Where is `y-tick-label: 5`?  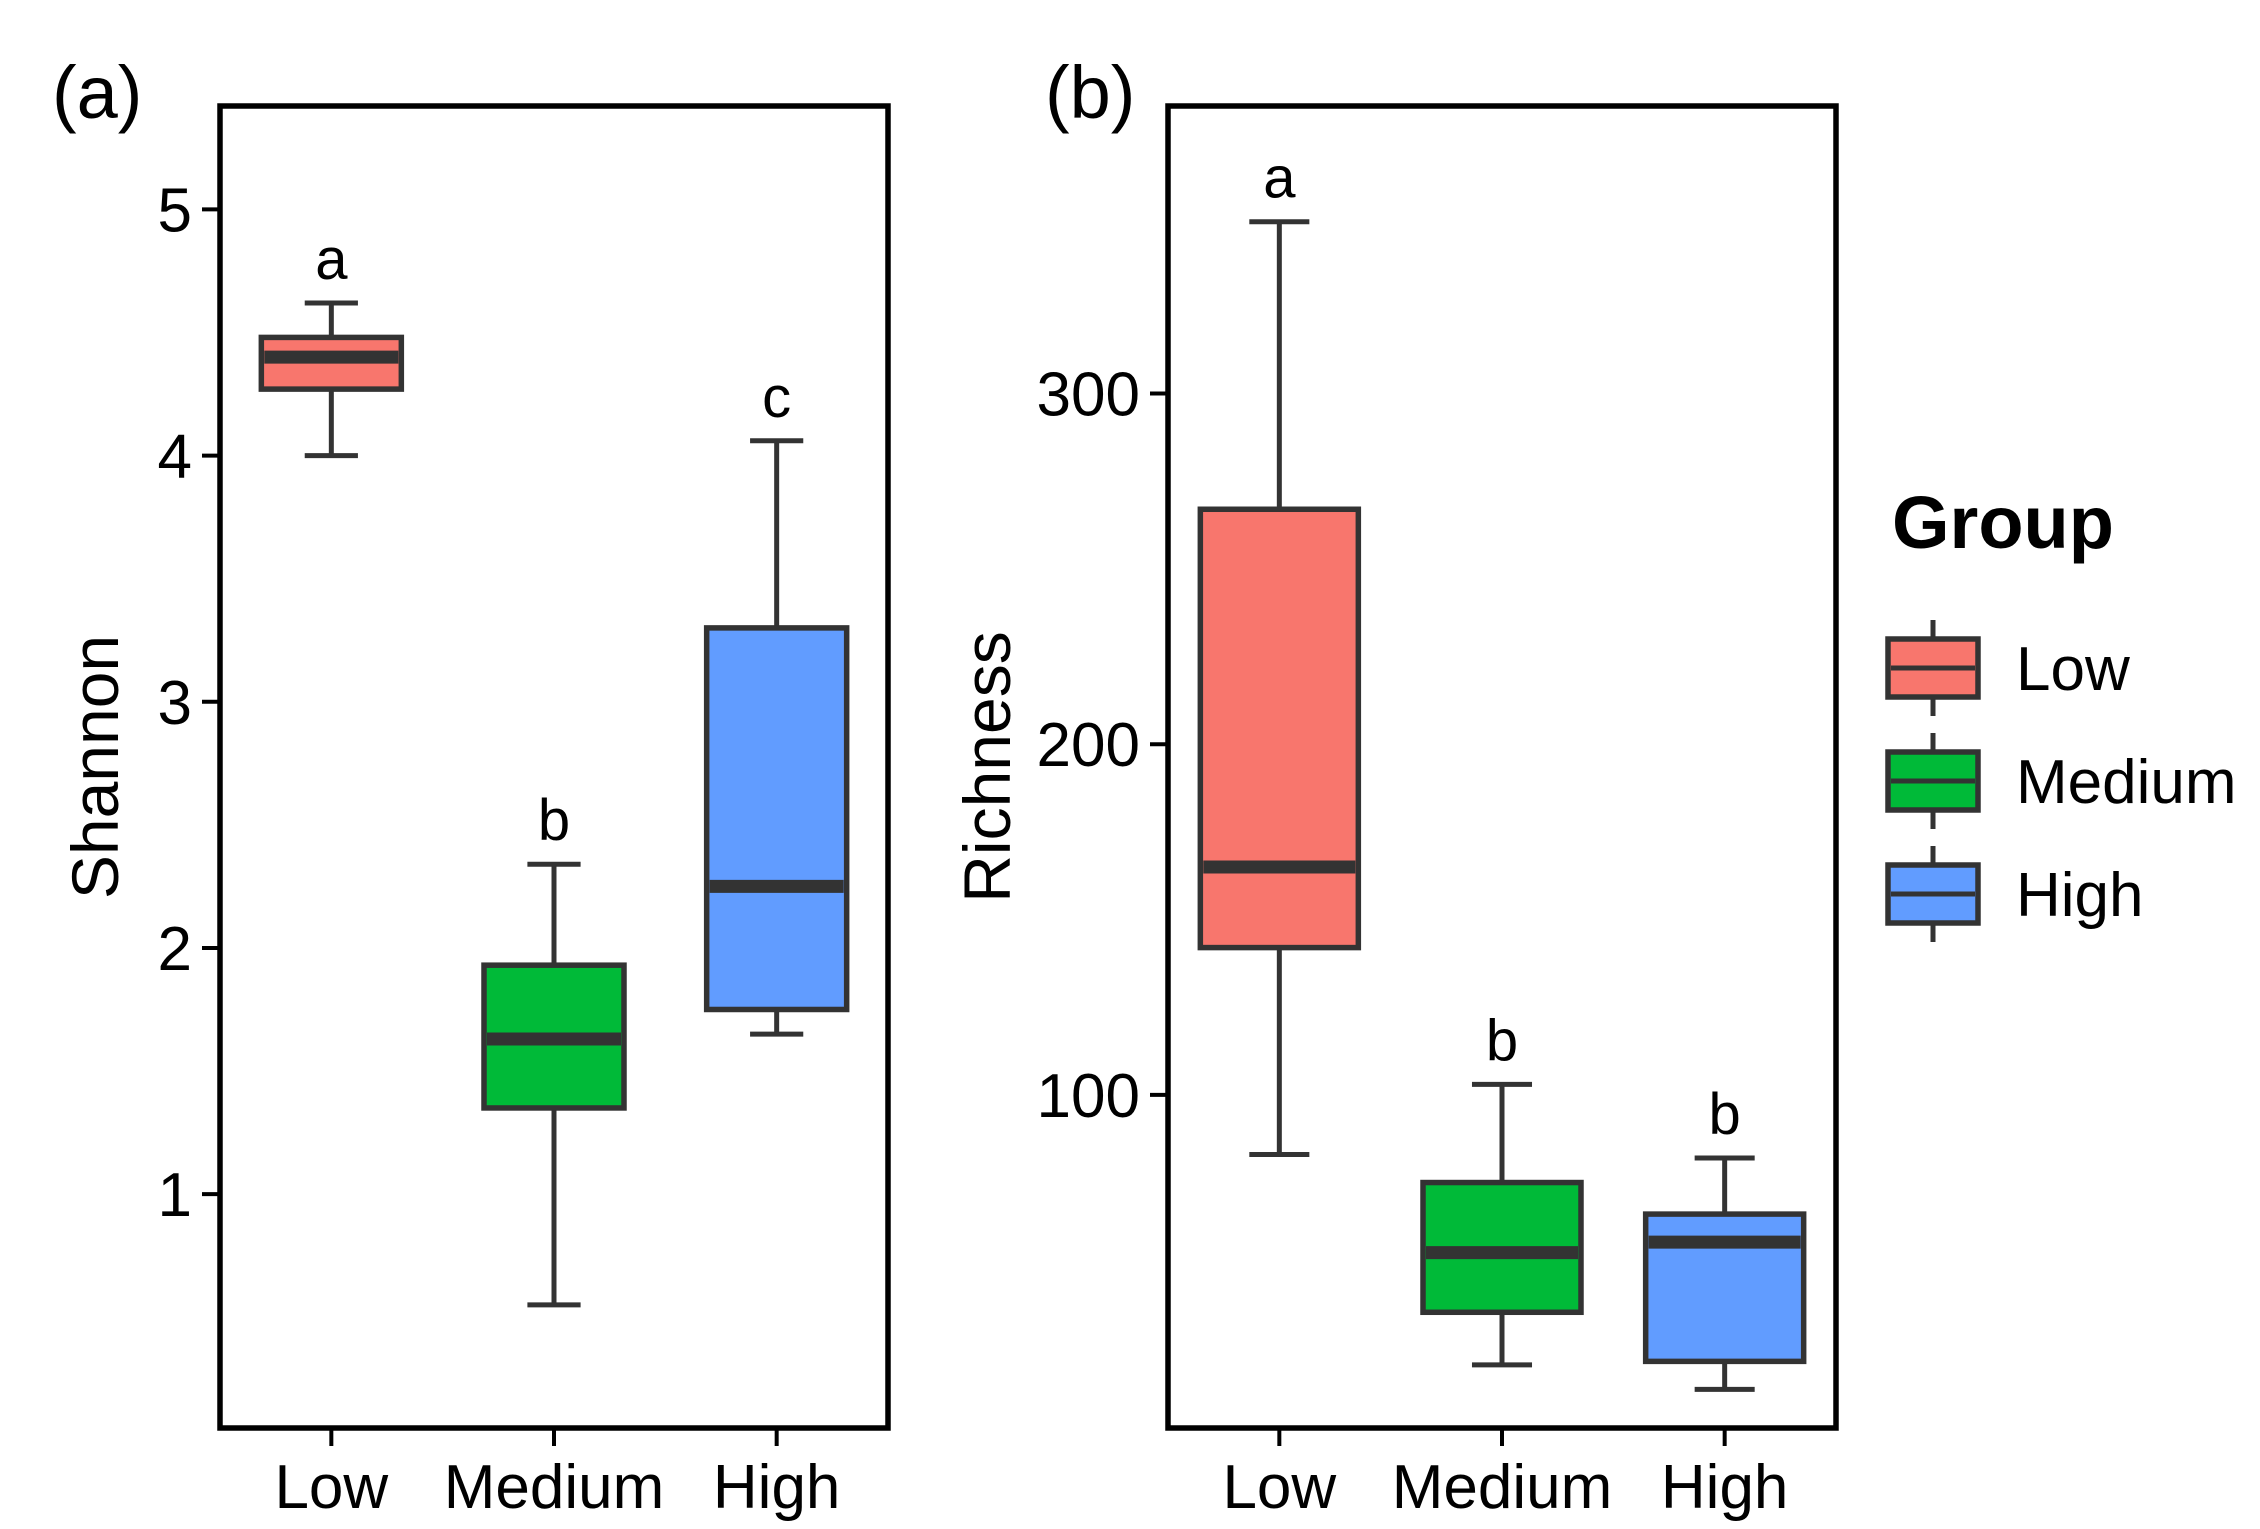 y-tick-label: 5 is located at coordinates (175, 210).